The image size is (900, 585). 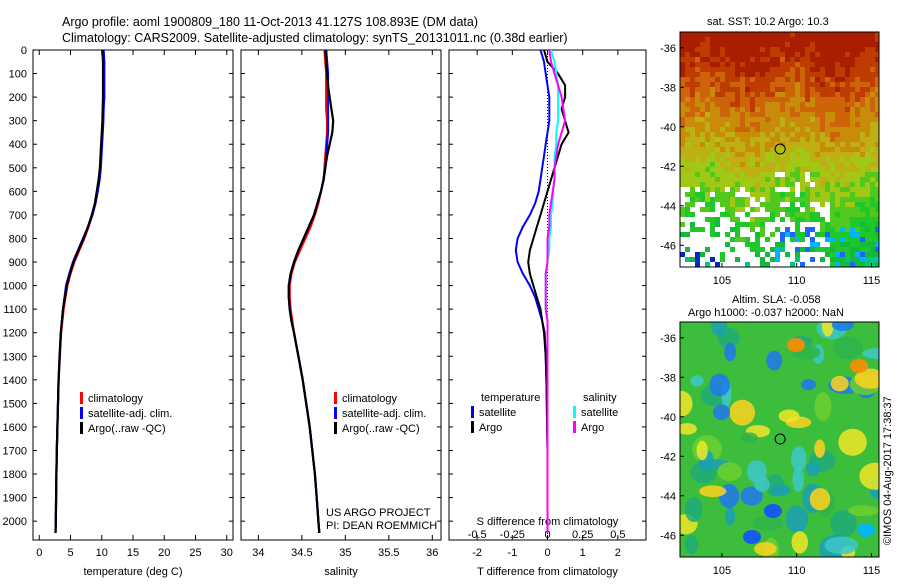 I want to click on y-tick-label: 200, so click(x=18, y=98).